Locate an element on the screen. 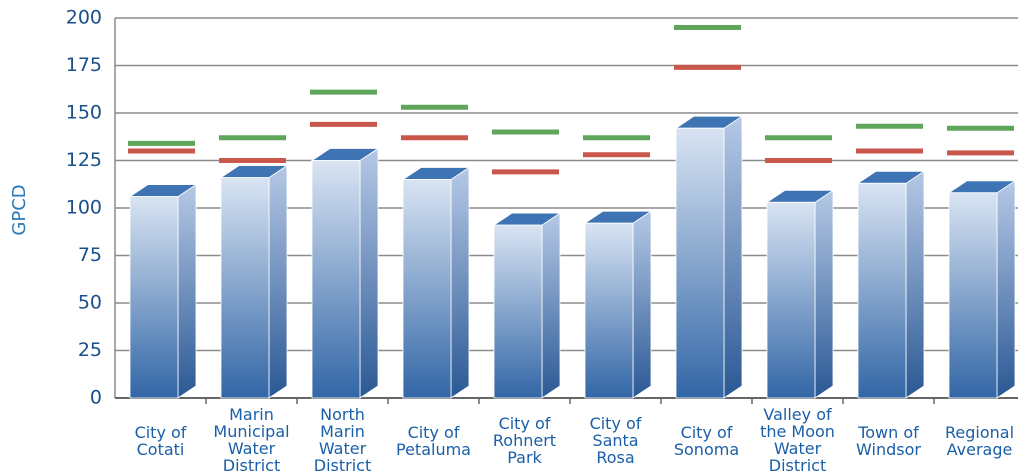  x-tick-label: Valley of the Moon Water District is located at coordinates (797, 440).